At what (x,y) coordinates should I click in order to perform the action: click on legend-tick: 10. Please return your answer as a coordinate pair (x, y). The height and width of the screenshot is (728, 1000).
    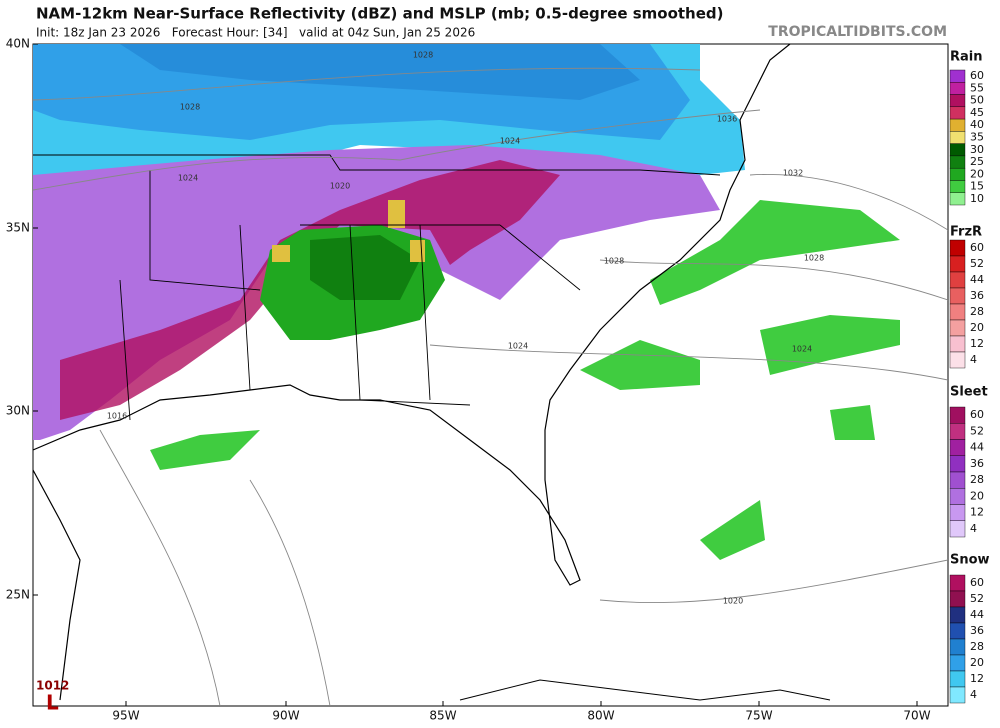
    Looking at the image, I should click on (977, 198).